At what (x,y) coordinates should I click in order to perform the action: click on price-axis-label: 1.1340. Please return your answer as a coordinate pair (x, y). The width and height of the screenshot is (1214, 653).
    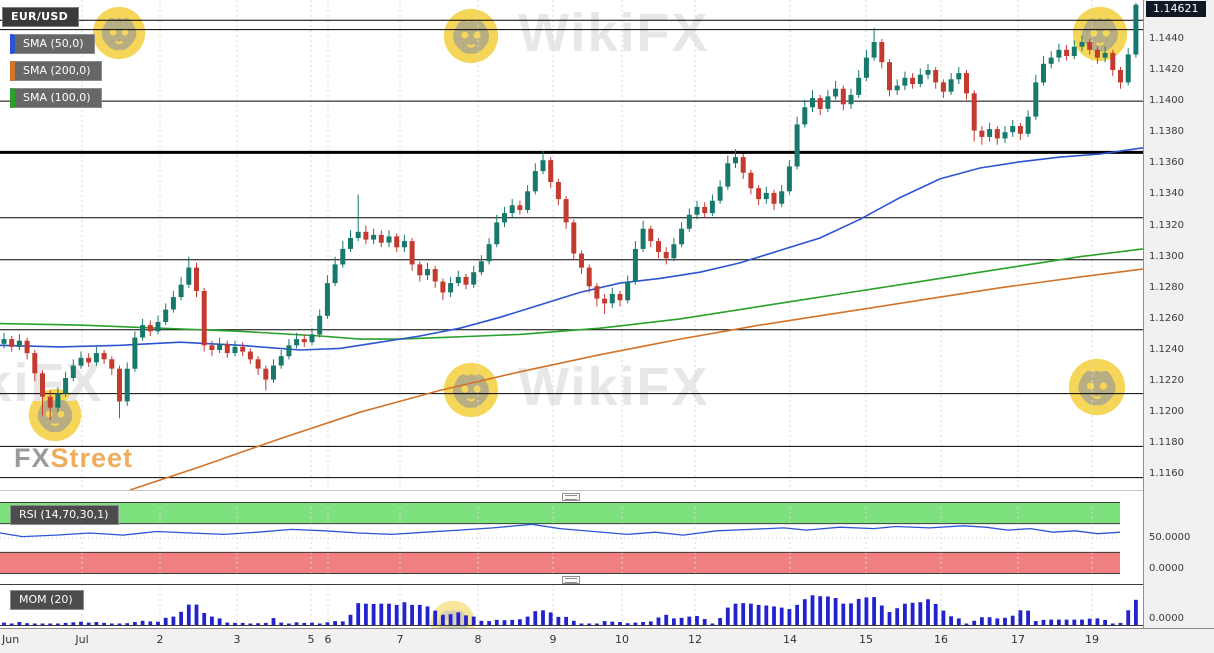
    Looking at the image, I should click on (1166, 193).